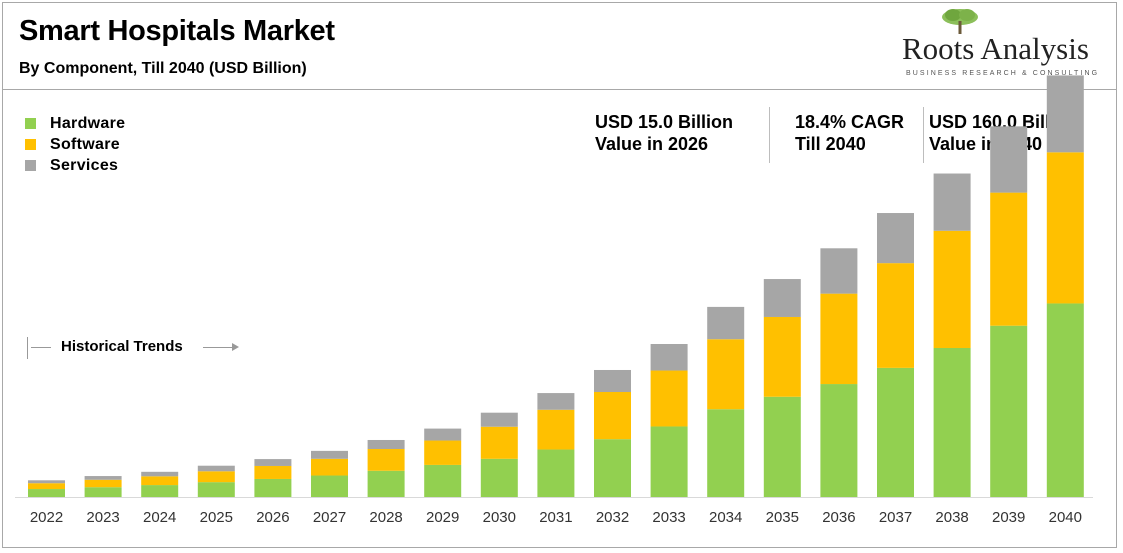 The height and width of the screenshot is (553, 1123). Describe the element at coordinates (159, 517) in the screenshot. I see `x-tick-label: 2024` at that location.